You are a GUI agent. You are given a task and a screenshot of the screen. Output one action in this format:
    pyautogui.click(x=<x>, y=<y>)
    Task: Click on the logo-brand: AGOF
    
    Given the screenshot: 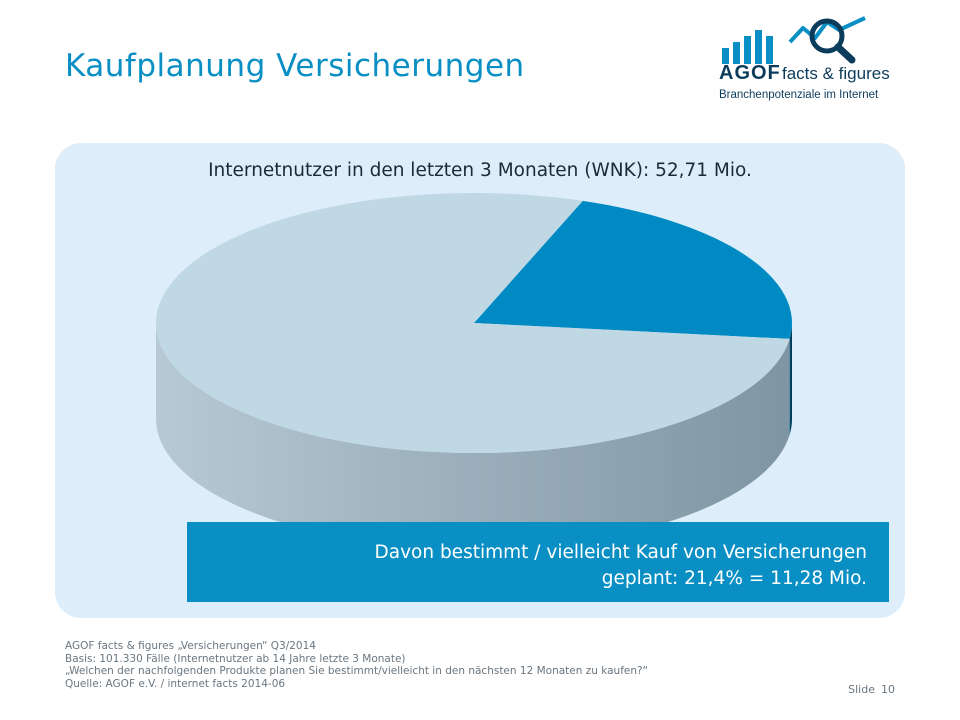 What is the action you would take?
    pyautogui.click(x=750, y=73)
    